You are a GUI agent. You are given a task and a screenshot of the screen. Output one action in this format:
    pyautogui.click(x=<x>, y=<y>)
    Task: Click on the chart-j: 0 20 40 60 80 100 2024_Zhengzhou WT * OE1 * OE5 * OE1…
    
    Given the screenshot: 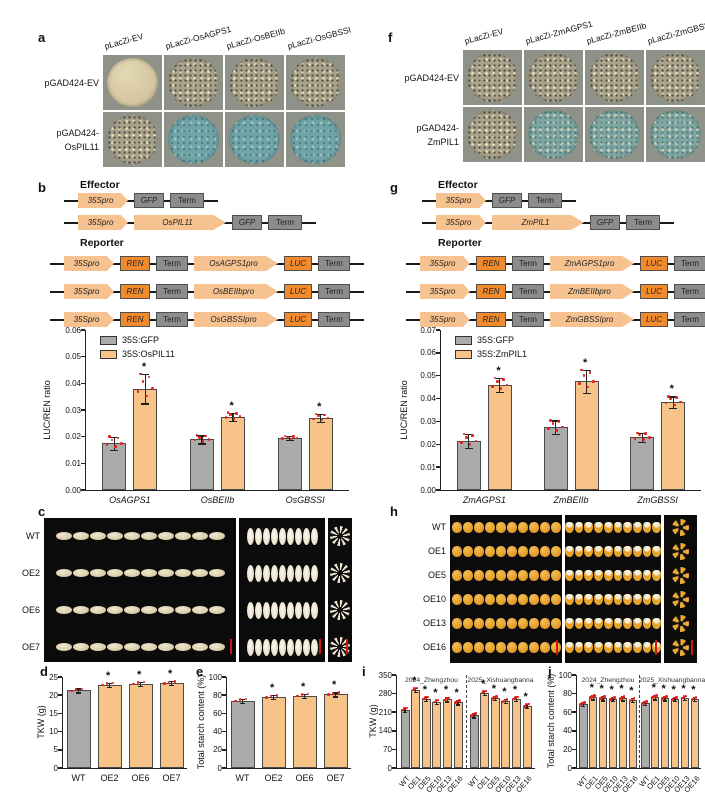 What is the action you would take?
    pyautogui.click(x=632, y=733)
    